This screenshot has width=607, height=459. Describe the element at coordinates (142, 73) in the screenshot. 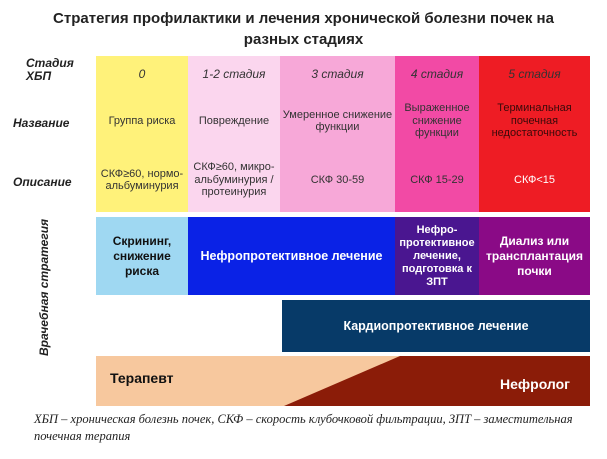

I see `stage-header: 0` at that location.